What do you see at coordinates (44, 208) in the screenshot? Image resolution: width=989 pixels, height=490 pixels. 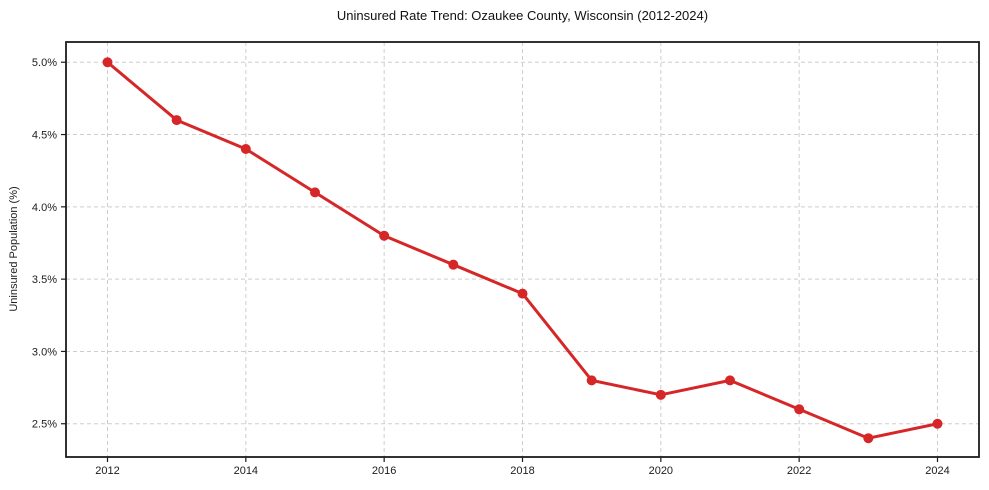 I see `y-tick-label: 4.0%` at bounding box center [44, 208].